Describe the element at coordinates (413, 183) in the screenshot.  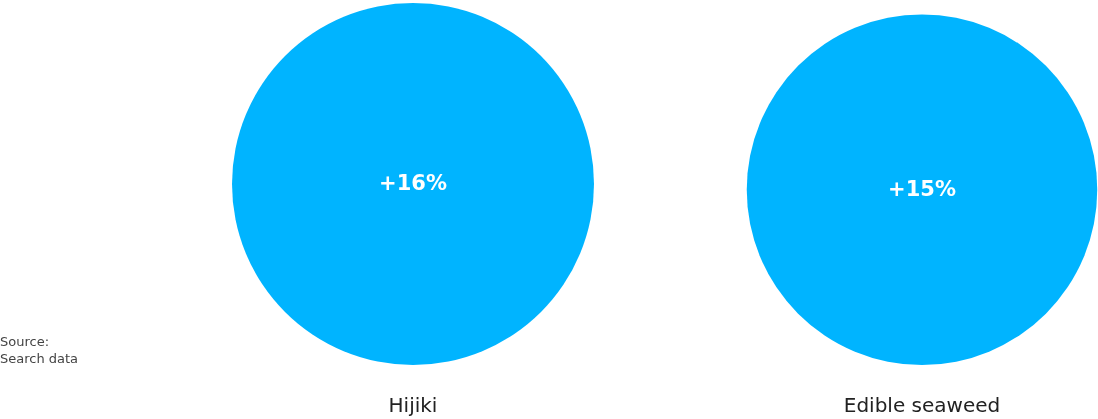
I see `data-label: +16%` at that location.